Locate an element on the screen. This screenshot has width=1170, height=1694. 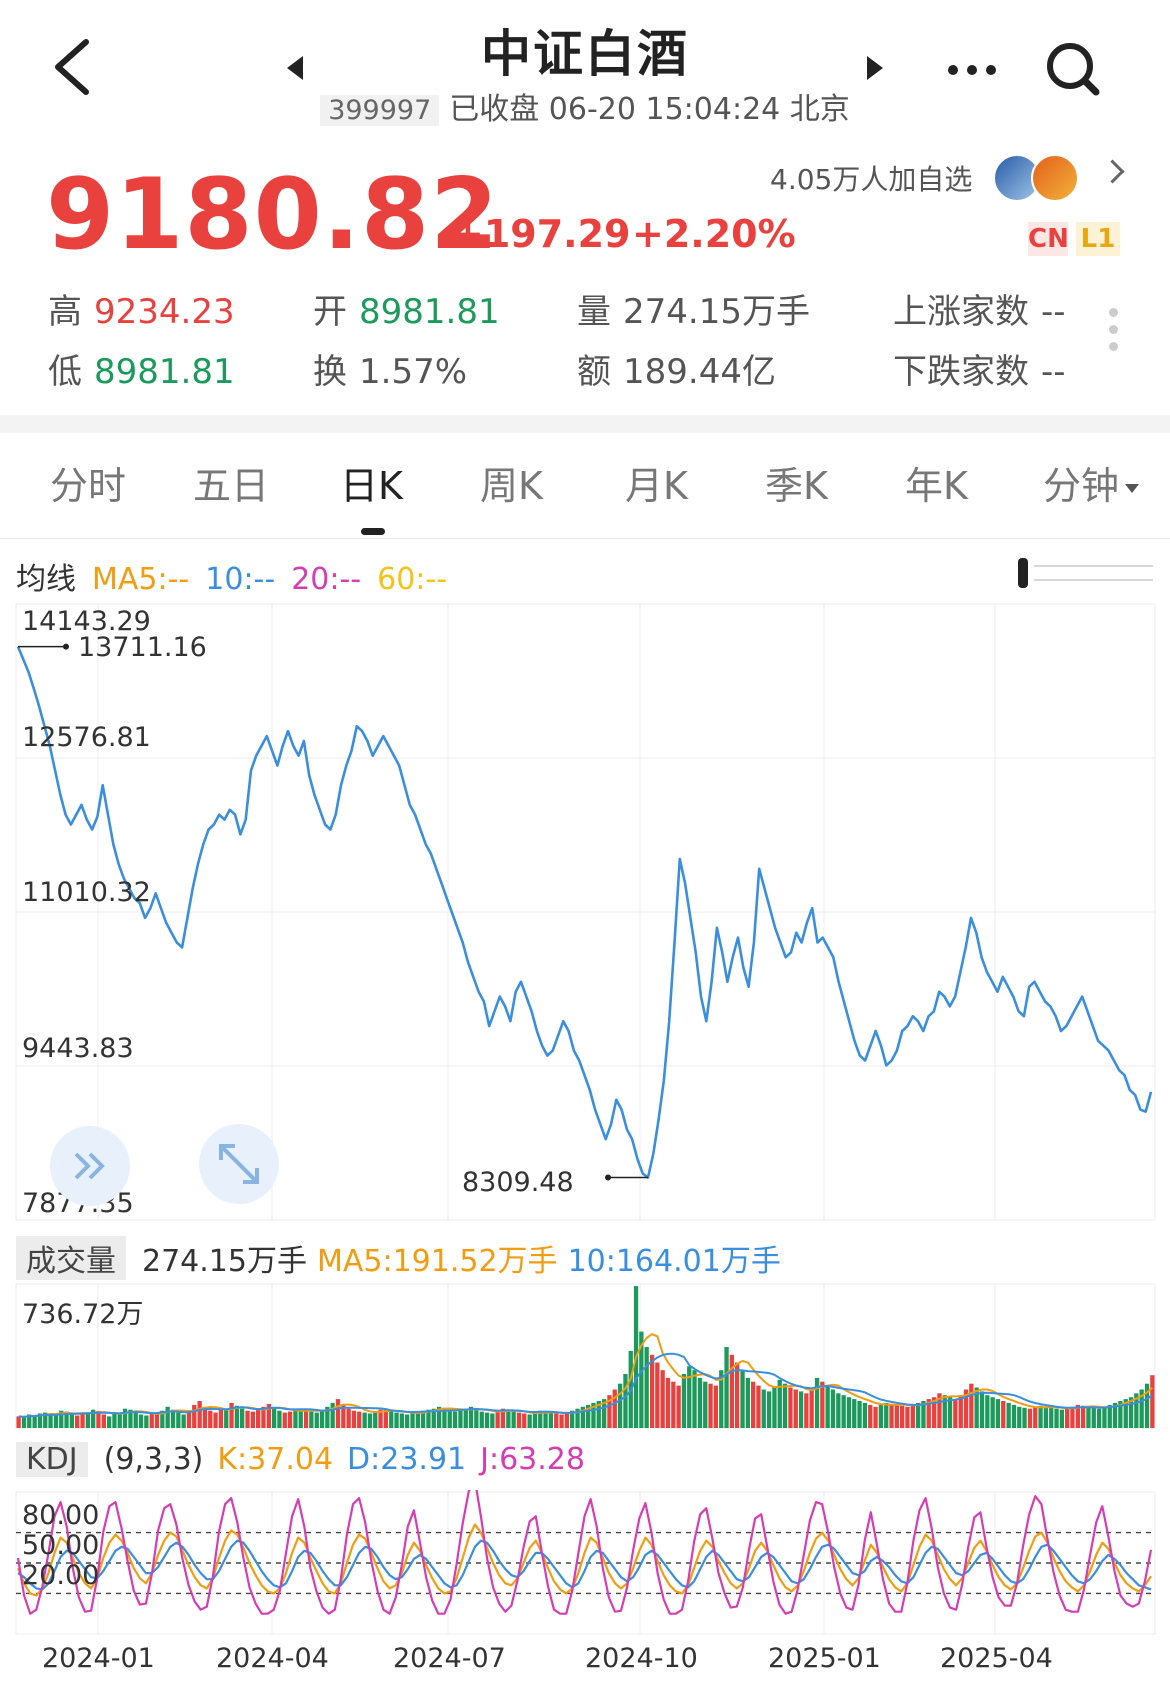
price-change: +197.29 is located at coordinates (541, 234).